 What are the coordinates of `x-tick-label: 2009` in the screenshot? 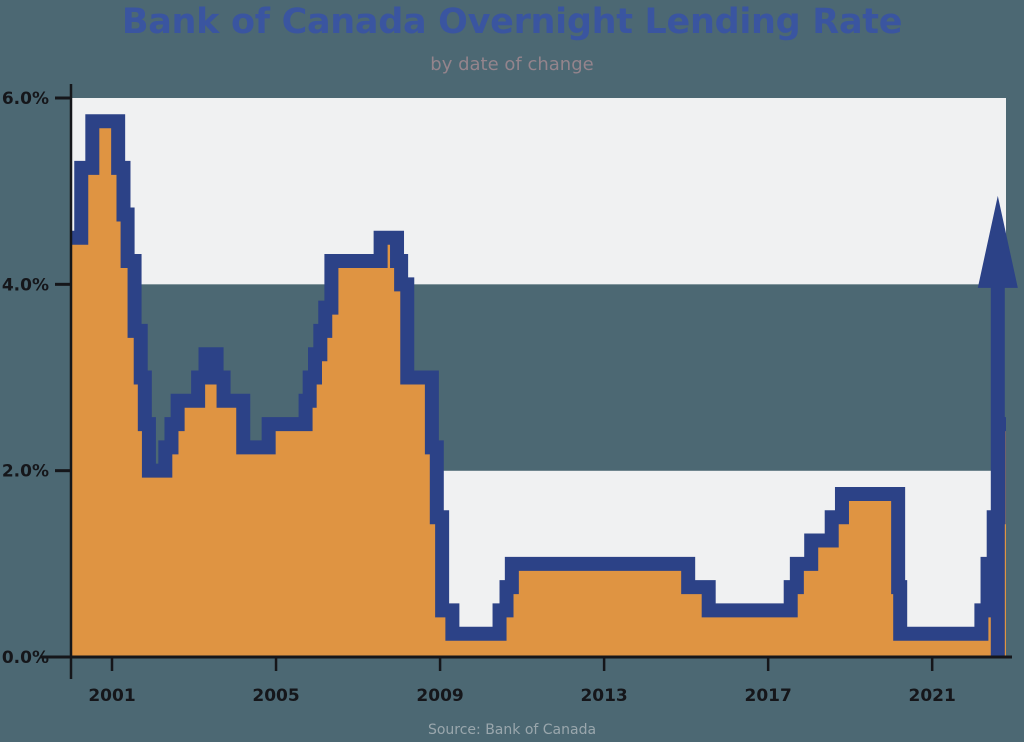 It's located at (439, 696).